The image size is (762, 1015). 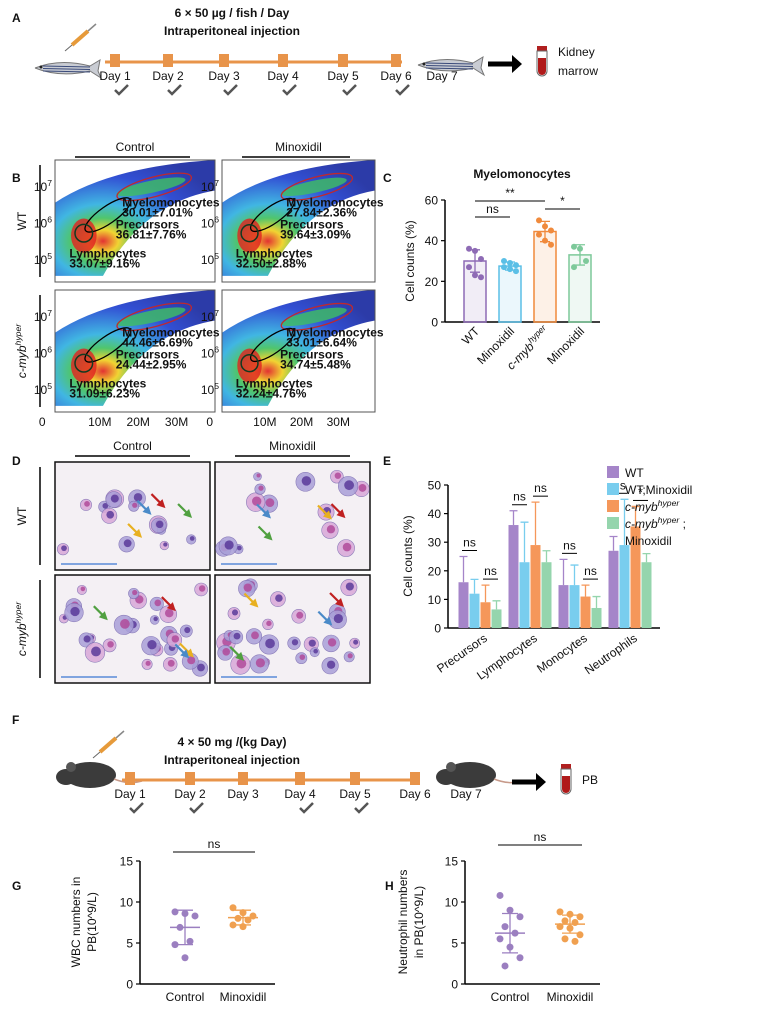 I want to click on target-label: Kidney, so click(x=576, y=52).